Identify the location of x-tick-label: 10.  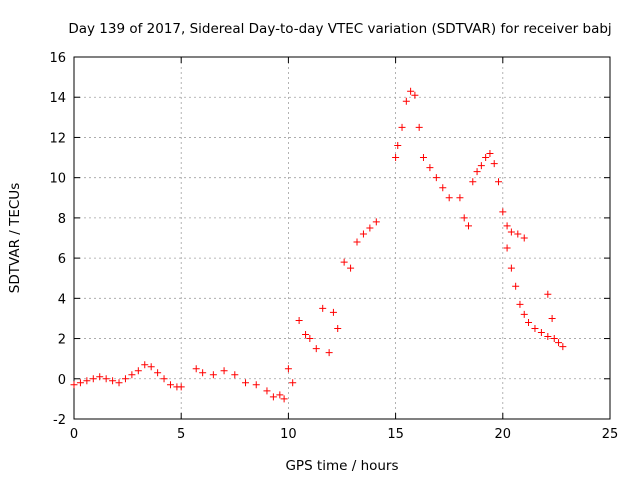
(288, 434).